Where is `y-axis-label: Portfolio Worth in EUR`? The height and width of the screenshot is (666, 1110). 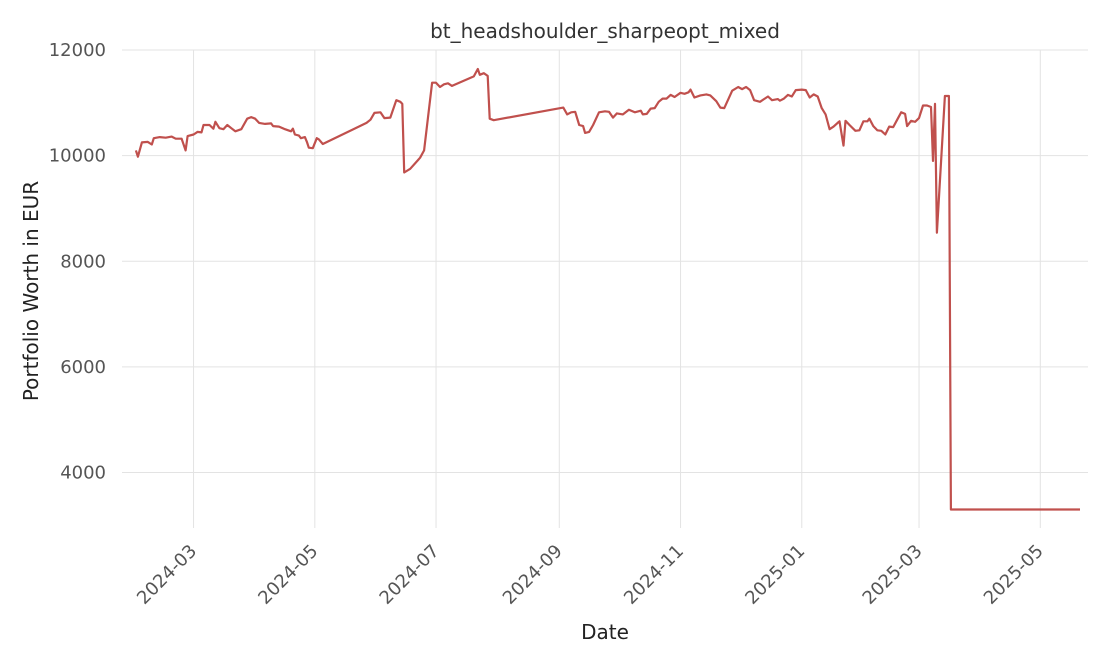
y-axis-label: Portfolio Worth in EUR is located at coordinates (31, 291).